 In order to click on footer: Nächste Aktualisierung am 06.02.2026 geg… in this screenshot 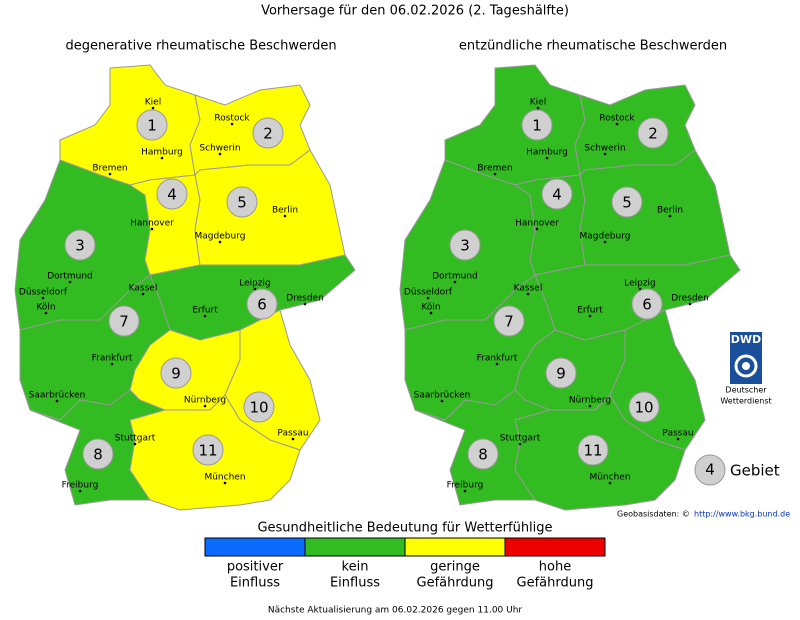, I will do `click(395, 611)`.